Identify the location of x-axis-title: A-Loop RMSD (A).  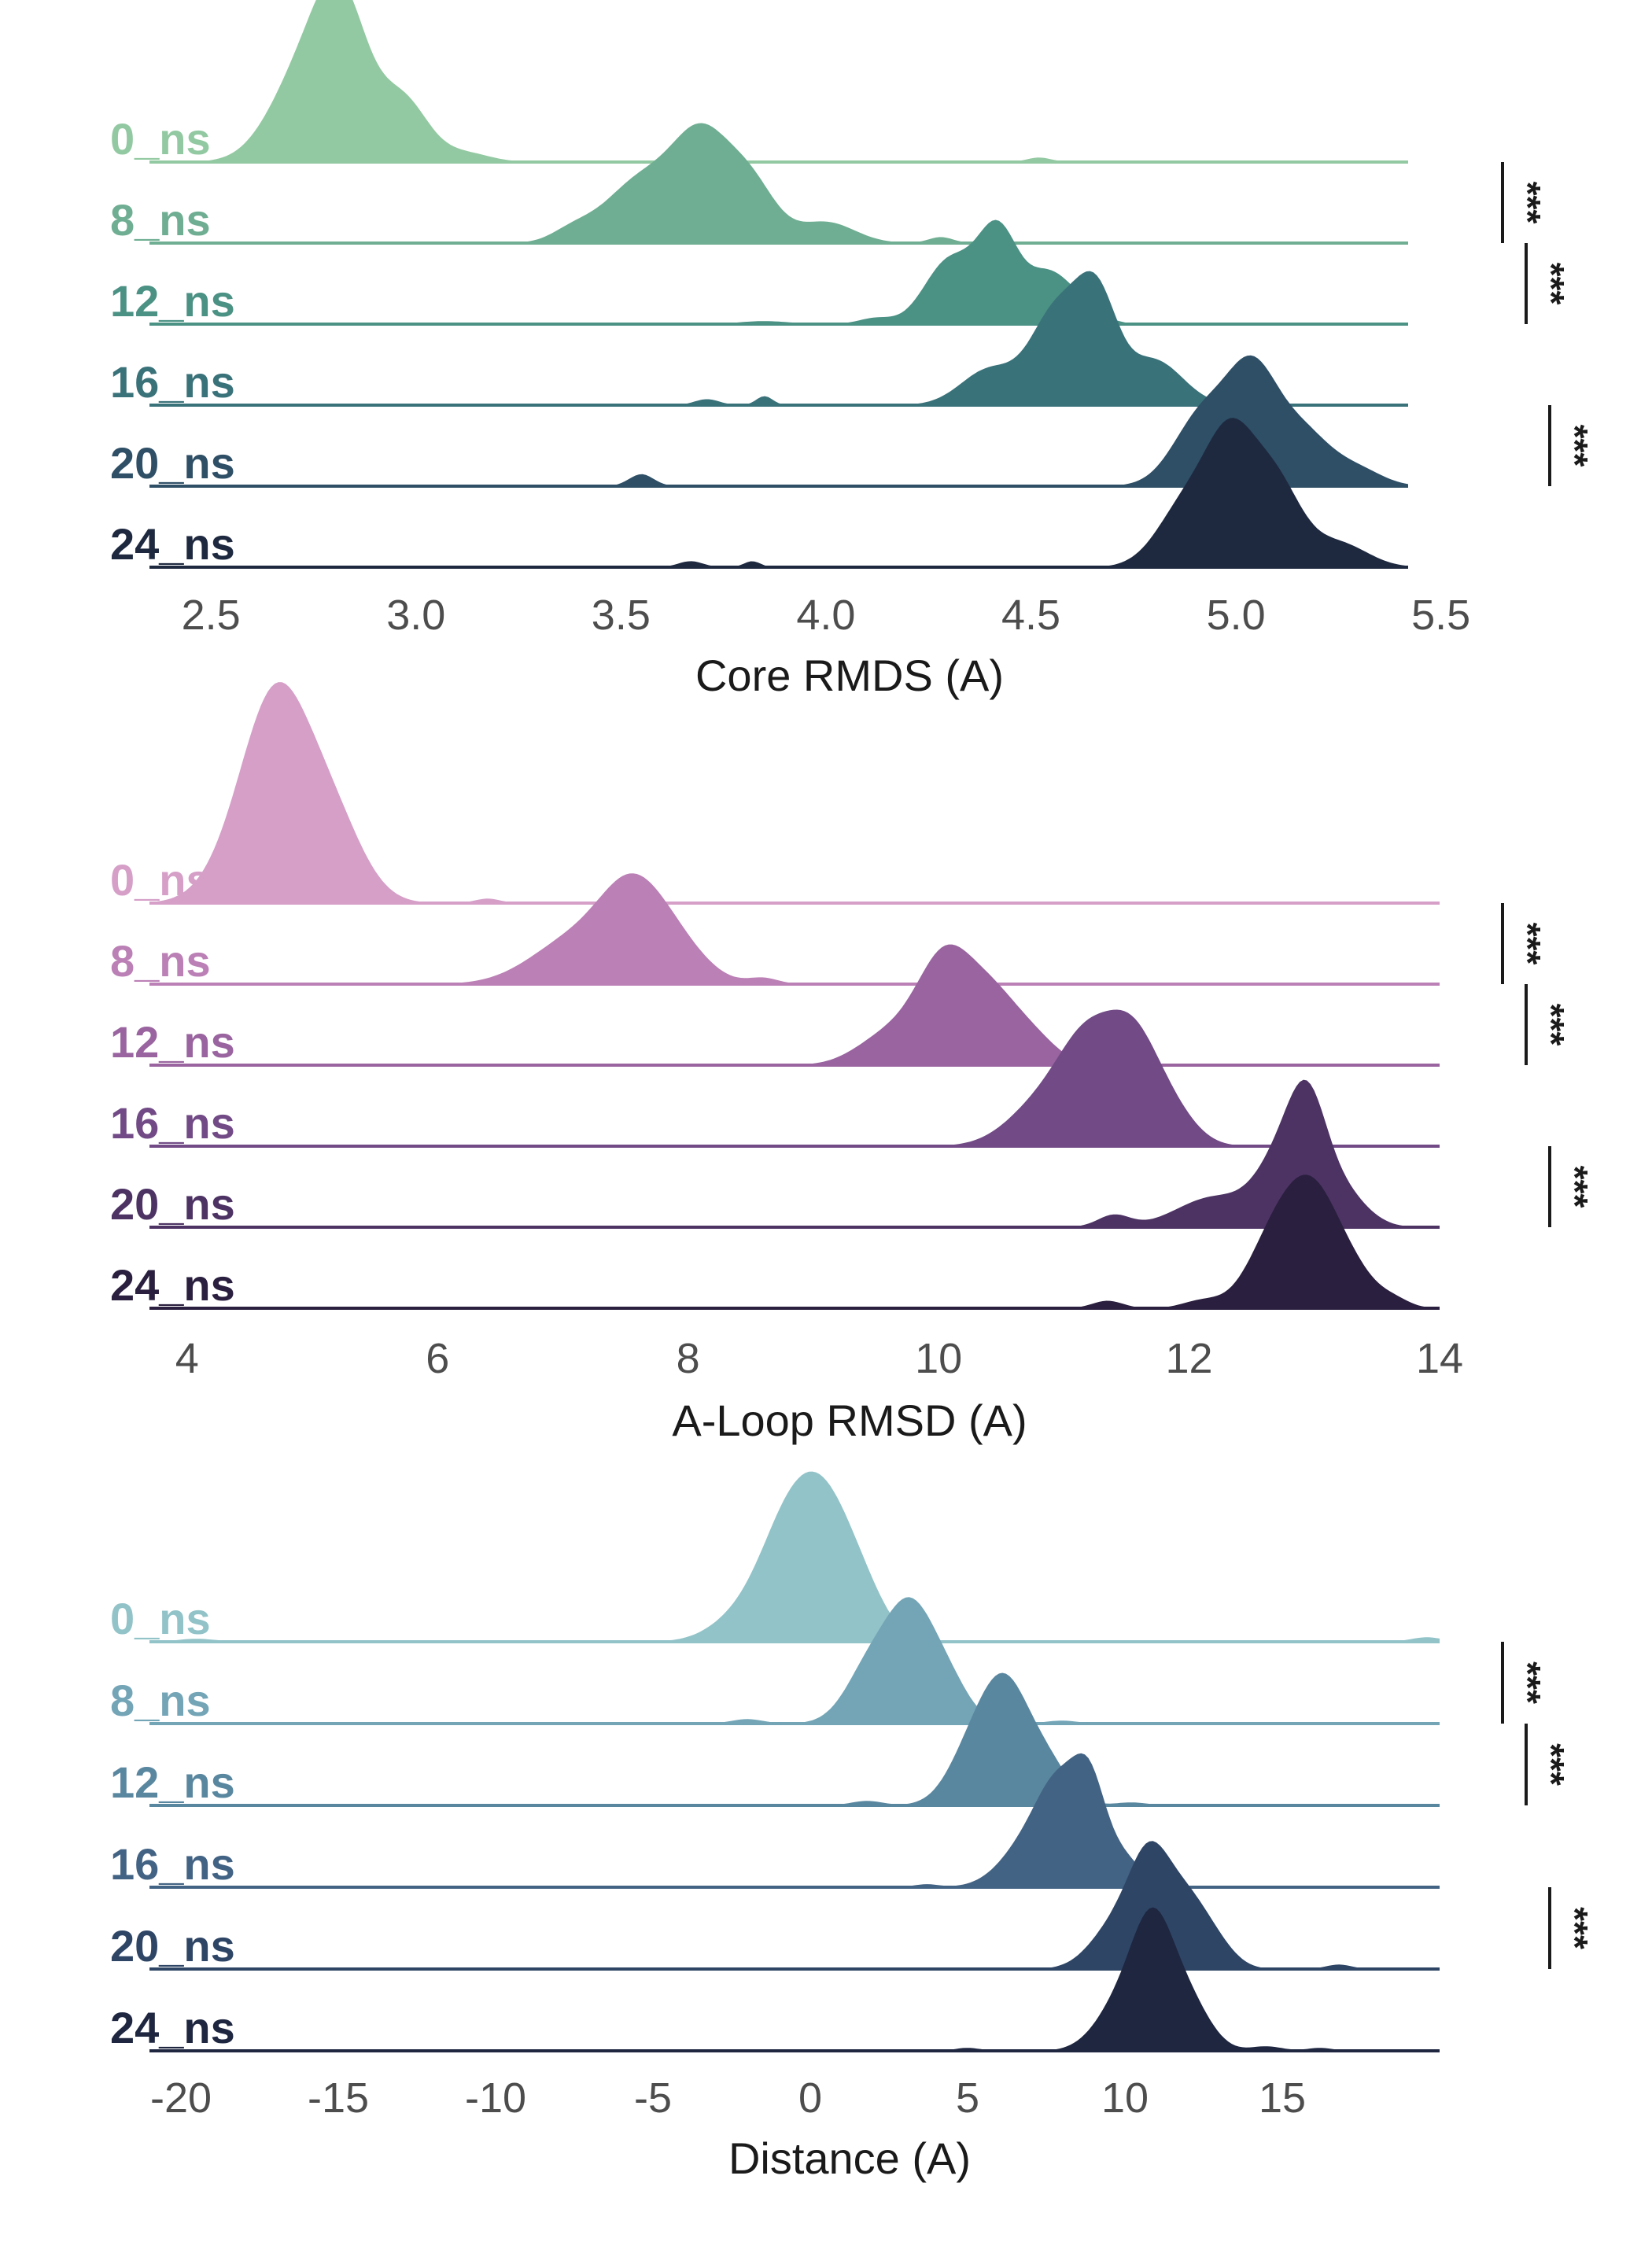
(849, 1420).